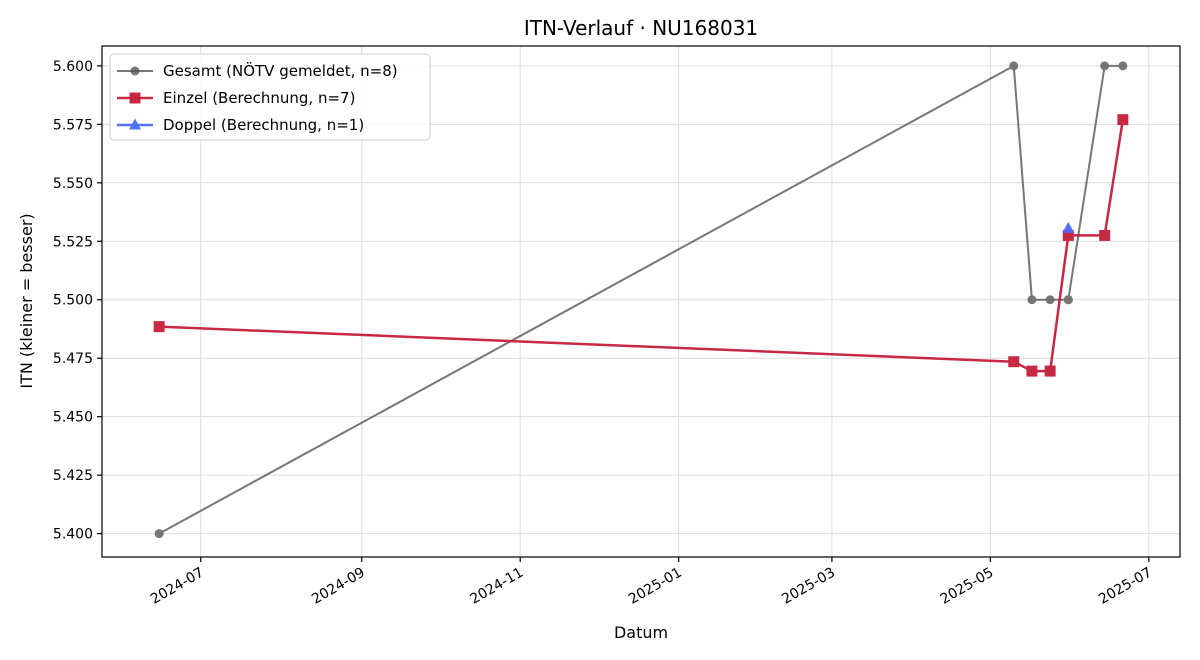  What do you see at coordinates (73, 242) in the screenshot?
I see `y-tick-label: 5.525` at bounding box center [73, 242].